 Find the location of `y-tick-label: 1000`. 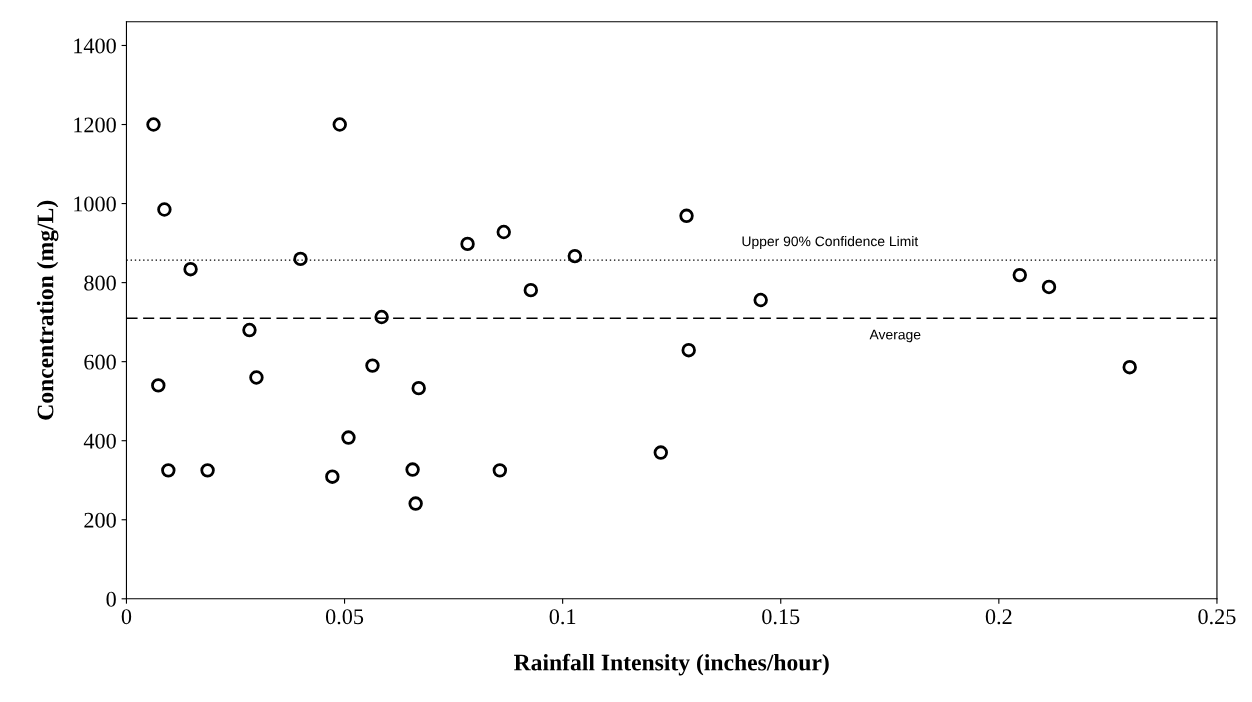

y-tick-label: 1000 is located at coordinates (95, 204).